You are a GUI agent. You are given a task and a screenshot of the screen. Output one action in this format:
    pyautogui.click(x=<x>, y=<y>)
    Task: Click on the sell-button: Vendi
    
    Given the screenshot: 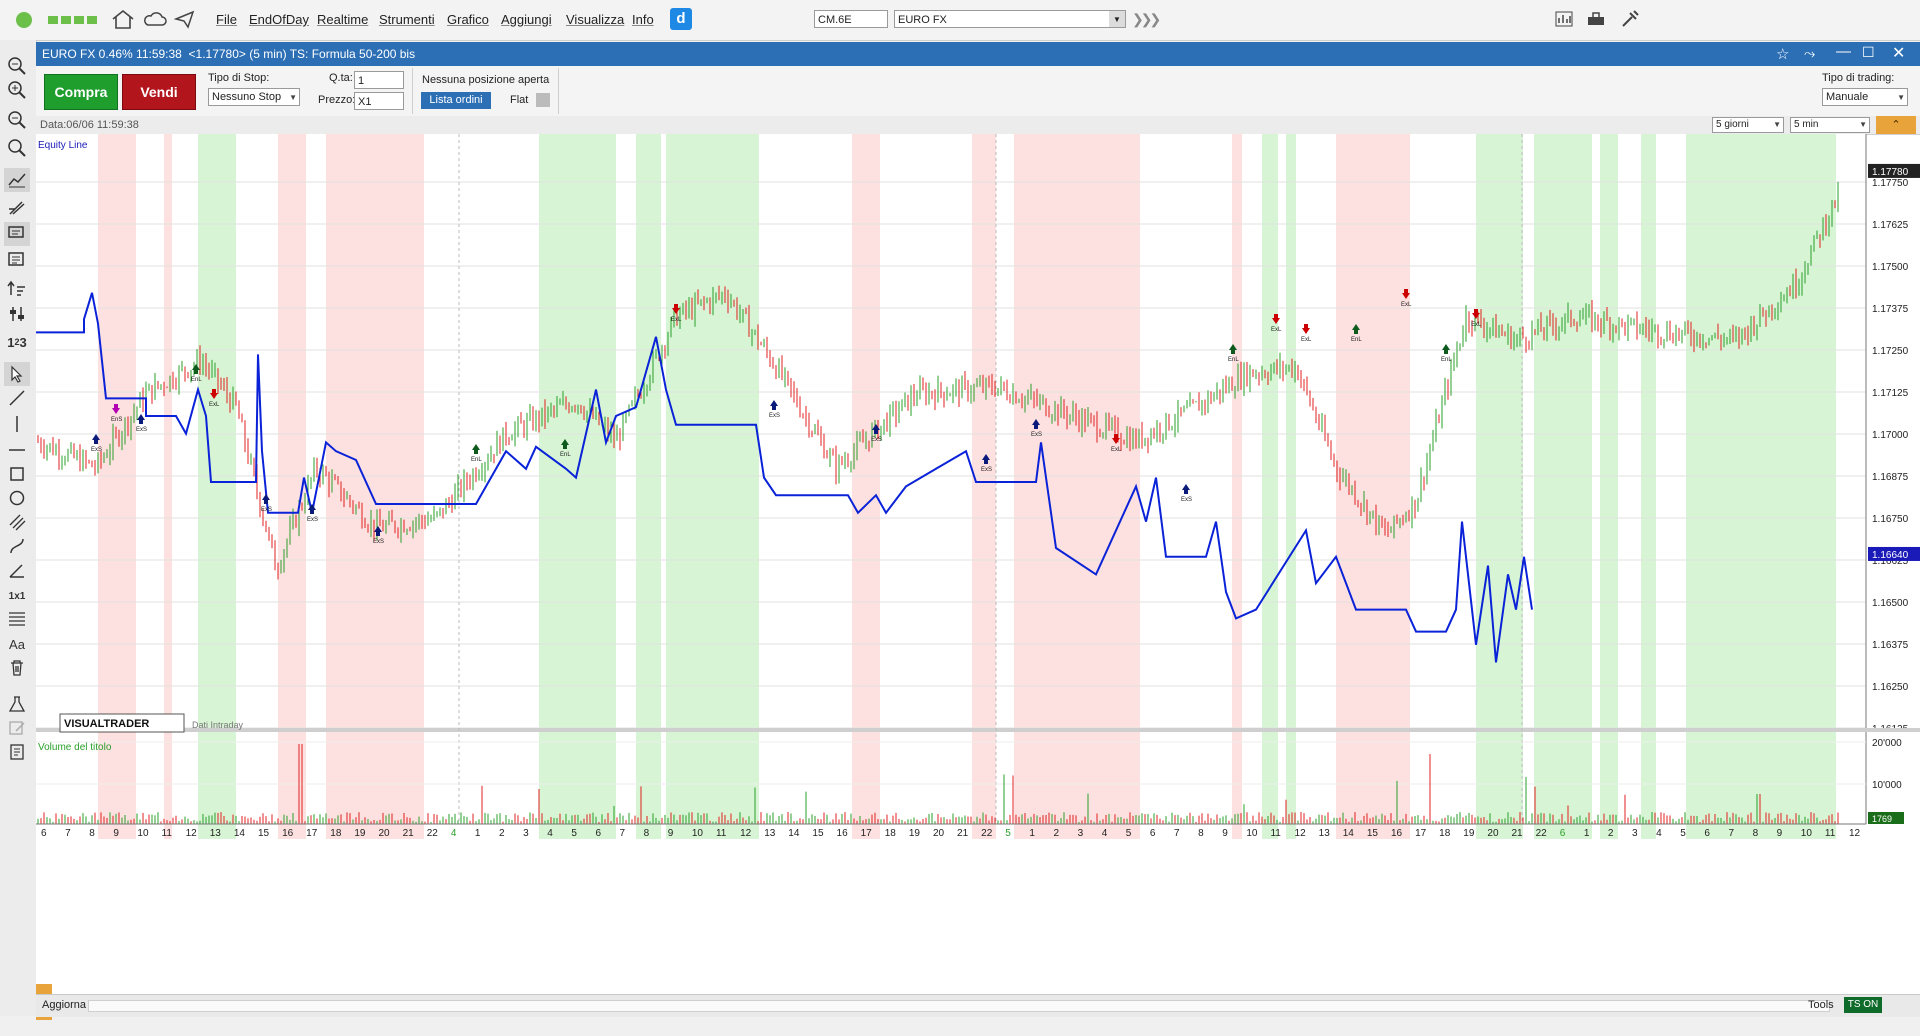 What is the action you would take?
    pyautogui.click(x=159, y=92)
    